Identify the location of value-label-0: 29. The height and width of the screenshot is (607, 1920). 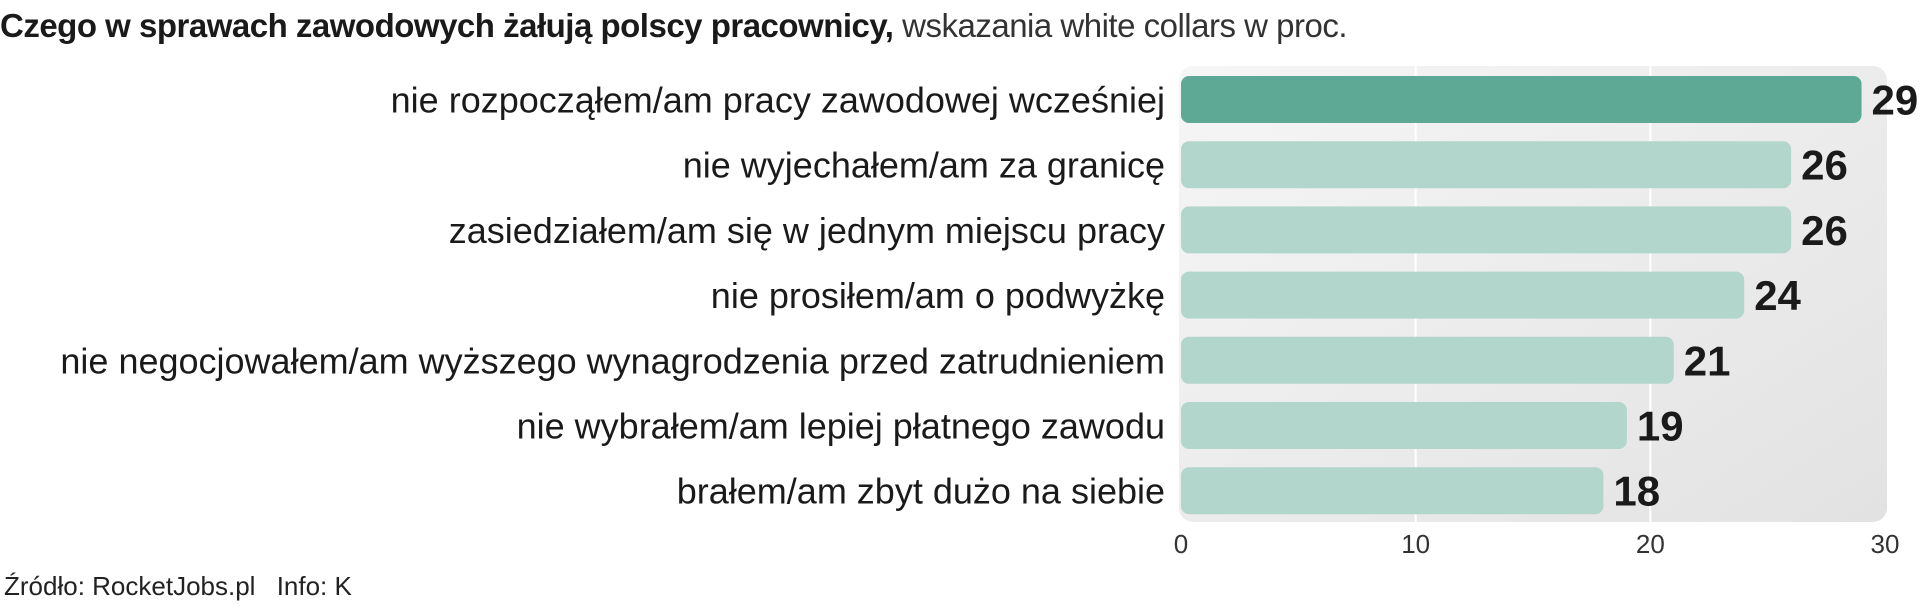
(1895, 100).